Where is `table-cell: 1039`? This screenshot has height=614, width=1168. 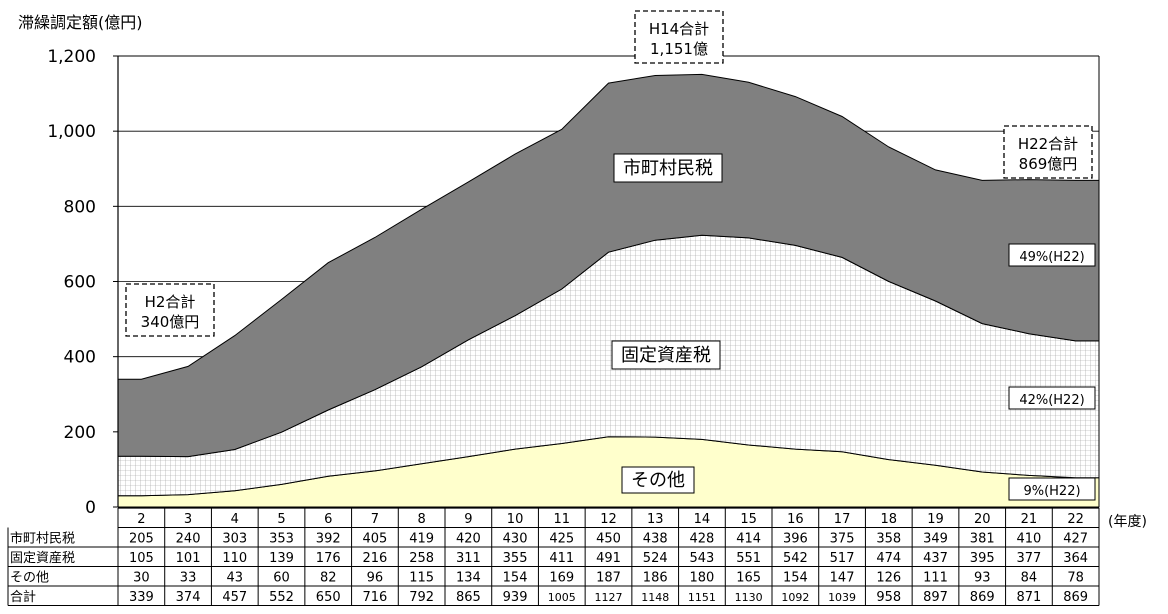
table-cell: 1039 is located at coordinates (842, 597).